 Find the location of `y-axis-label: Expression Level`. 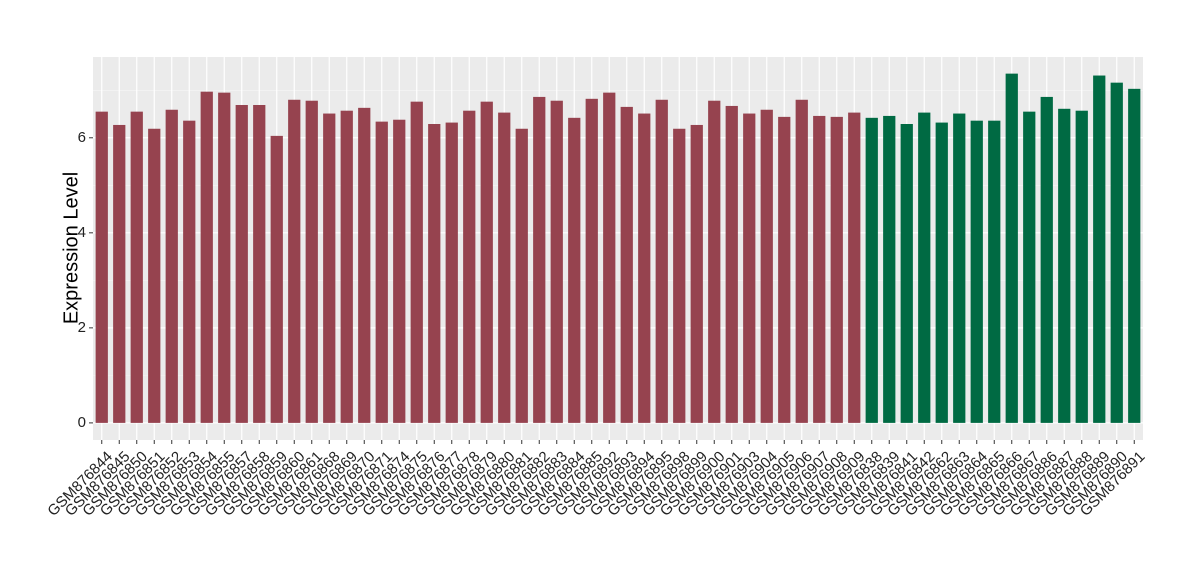

y-axis-label: Expression Level is located at coordinates (71, 248).